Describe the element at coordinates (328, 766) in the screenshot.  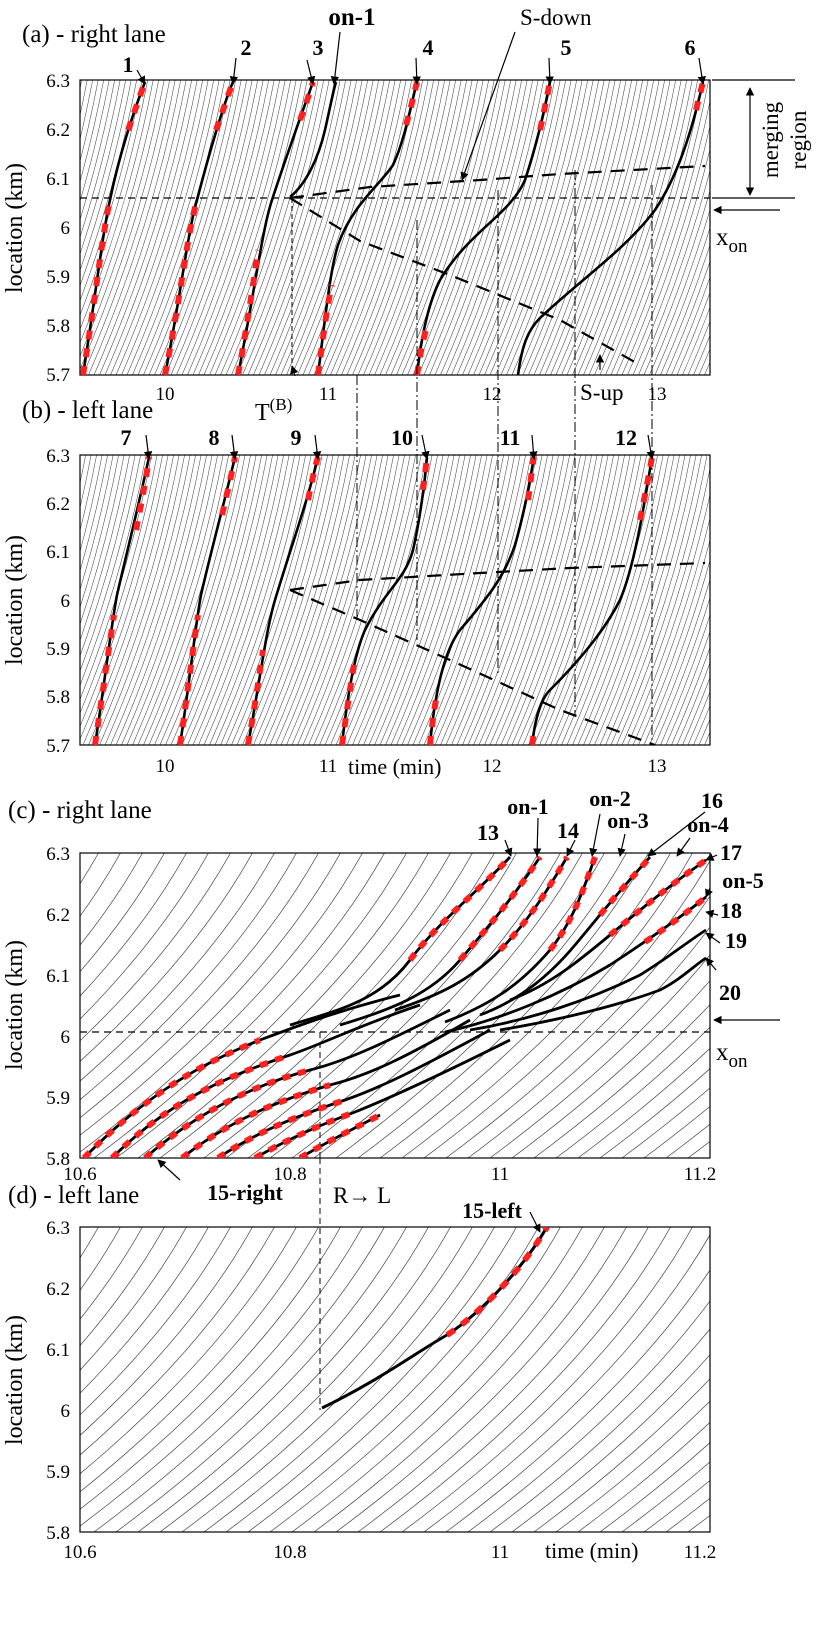
I see `xtick: 11` at that location.